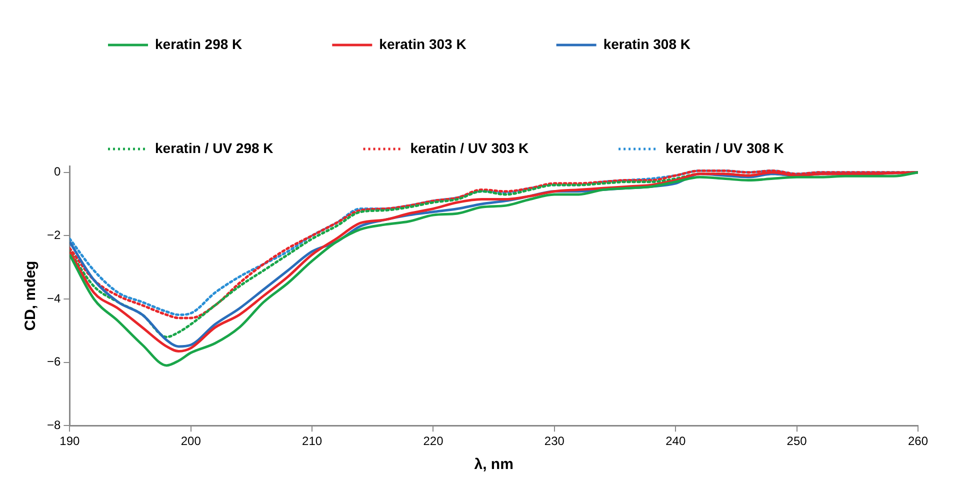  Describe the element at coordinates (53, 298) in the screenshot. I see `y-tick-label: −4` at that location.